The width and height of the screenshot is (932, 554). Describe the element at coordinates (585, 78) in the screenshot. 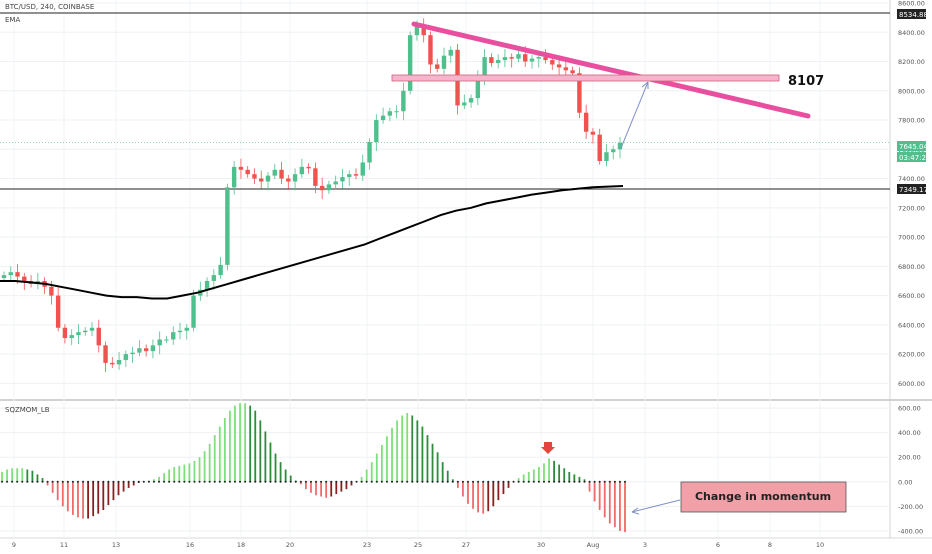

I see `resistance-zone` at that location.